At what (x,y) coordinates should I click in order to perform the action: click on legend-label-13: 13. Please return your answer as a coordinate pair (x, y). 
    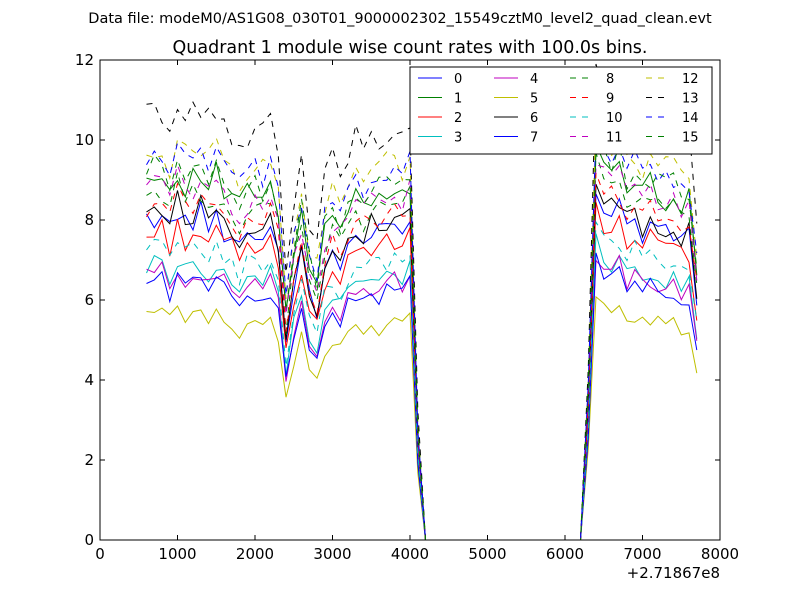
    Looking at the image, I should click on (690, 99).